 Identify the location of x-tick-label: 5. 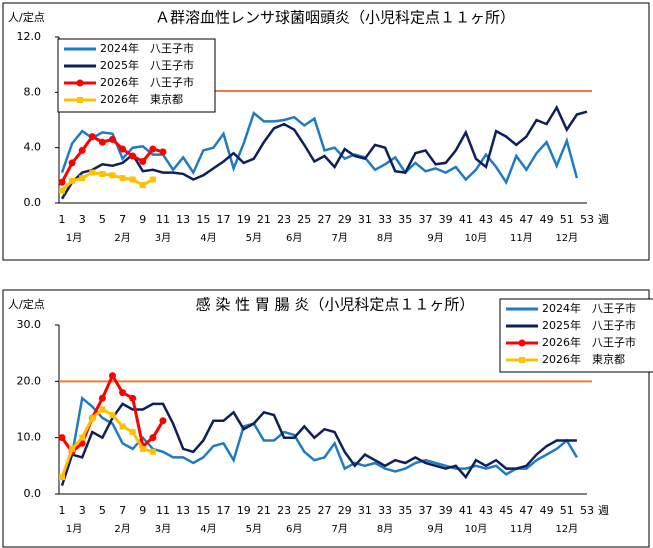
(102, 510).